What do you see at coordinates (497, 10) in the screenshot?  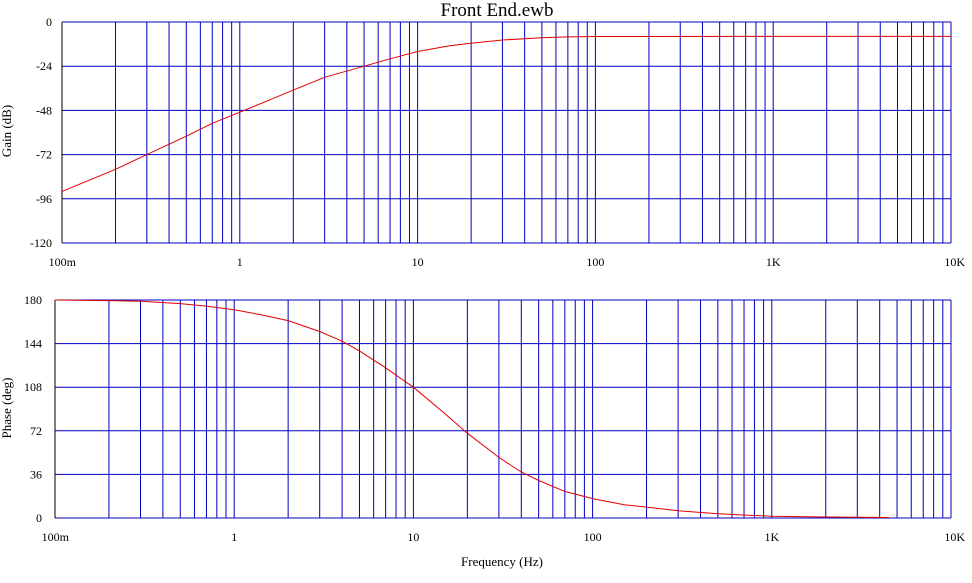 I see `chart-title: Front End.ewb` at bounding box center [497, 10].